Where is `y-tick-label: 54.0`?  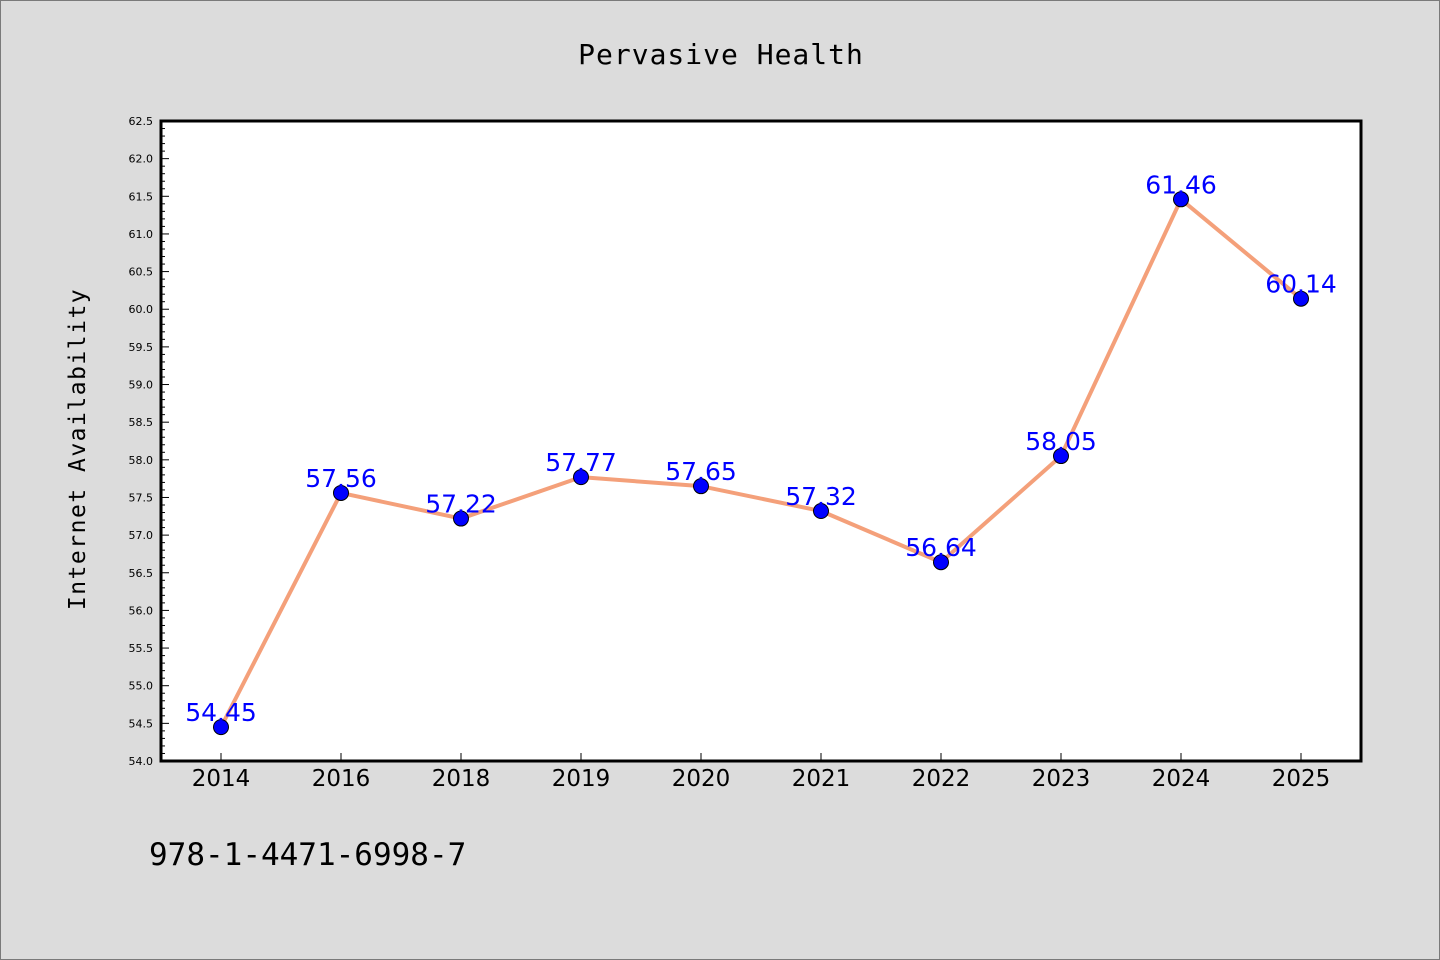
y-tick-label: 54.0 is located at coordinates (141, 761).